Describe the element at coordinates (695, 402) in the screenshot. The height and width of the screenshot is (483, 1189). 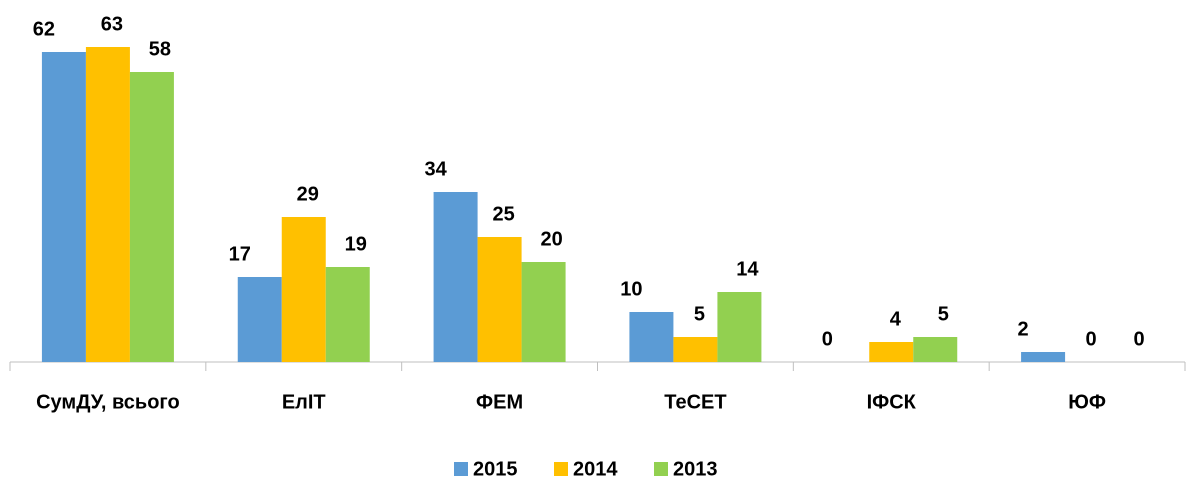
I see `x-tick-label: ТеСЕТ` at that location.